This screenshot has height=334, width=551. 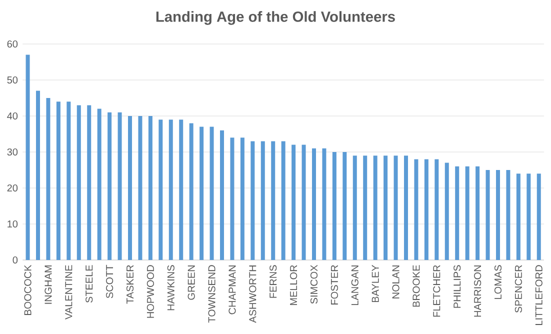 What do you see at coordinates (334, 284) in the screenshot?
I see `x-tick-label: FOSTER` at bounding box center [334, 284].